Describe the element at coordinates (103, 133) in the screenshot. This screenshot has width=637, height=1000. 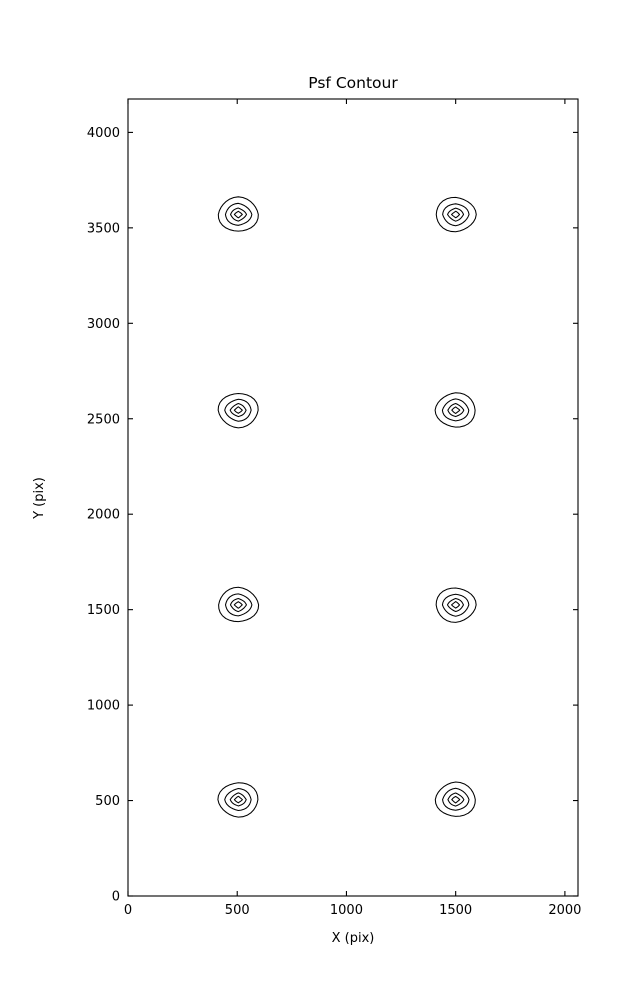
I see `y-tick-label: 4000` at that location.